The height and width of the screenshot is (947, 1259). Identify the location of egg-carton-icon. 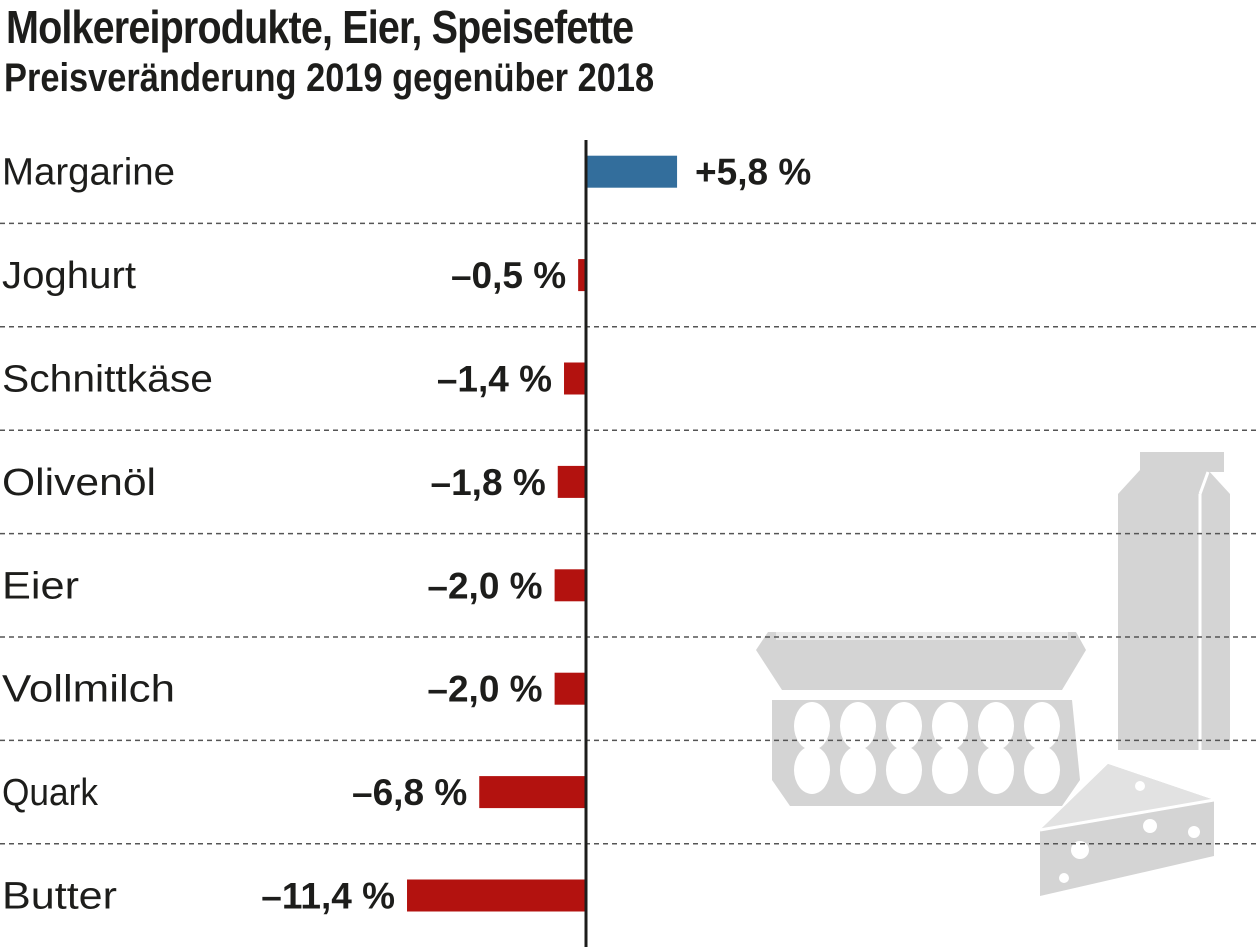
(921, 719).